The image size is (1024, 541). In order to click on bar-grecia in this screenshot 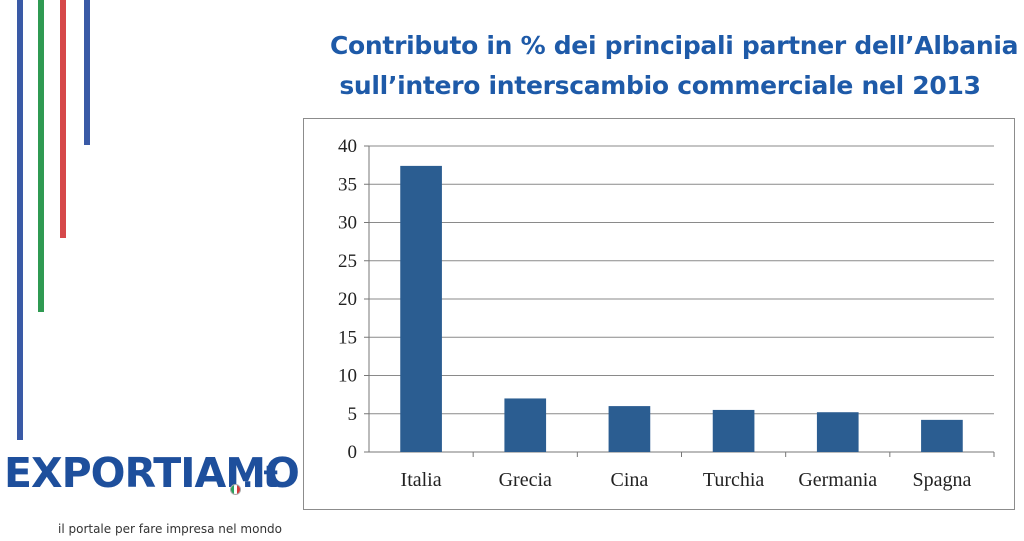, I will do `click(525, 425)`.